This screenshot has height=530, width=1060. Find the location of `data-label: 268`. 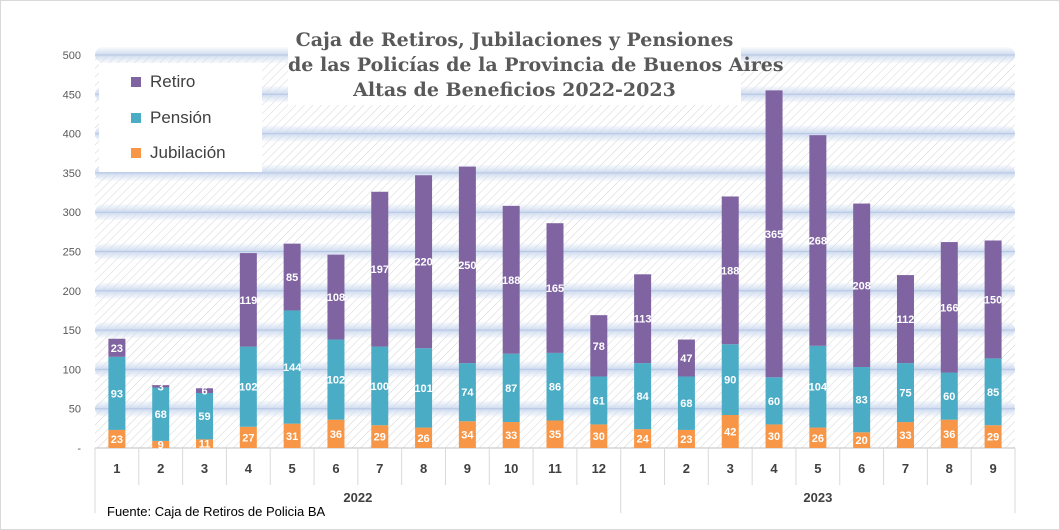

data-label: 268 is located at coordinates (818, 241).